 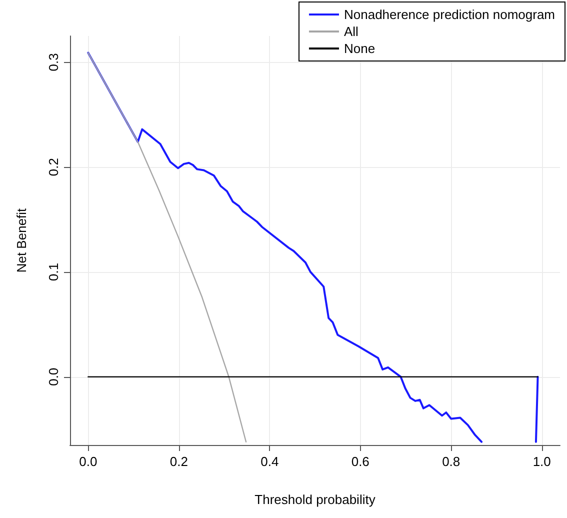 What do you see at coordinates (360, 461) in the screenshot?
I see `x-tick-label: 0.6` at bounding box center [360, 461].